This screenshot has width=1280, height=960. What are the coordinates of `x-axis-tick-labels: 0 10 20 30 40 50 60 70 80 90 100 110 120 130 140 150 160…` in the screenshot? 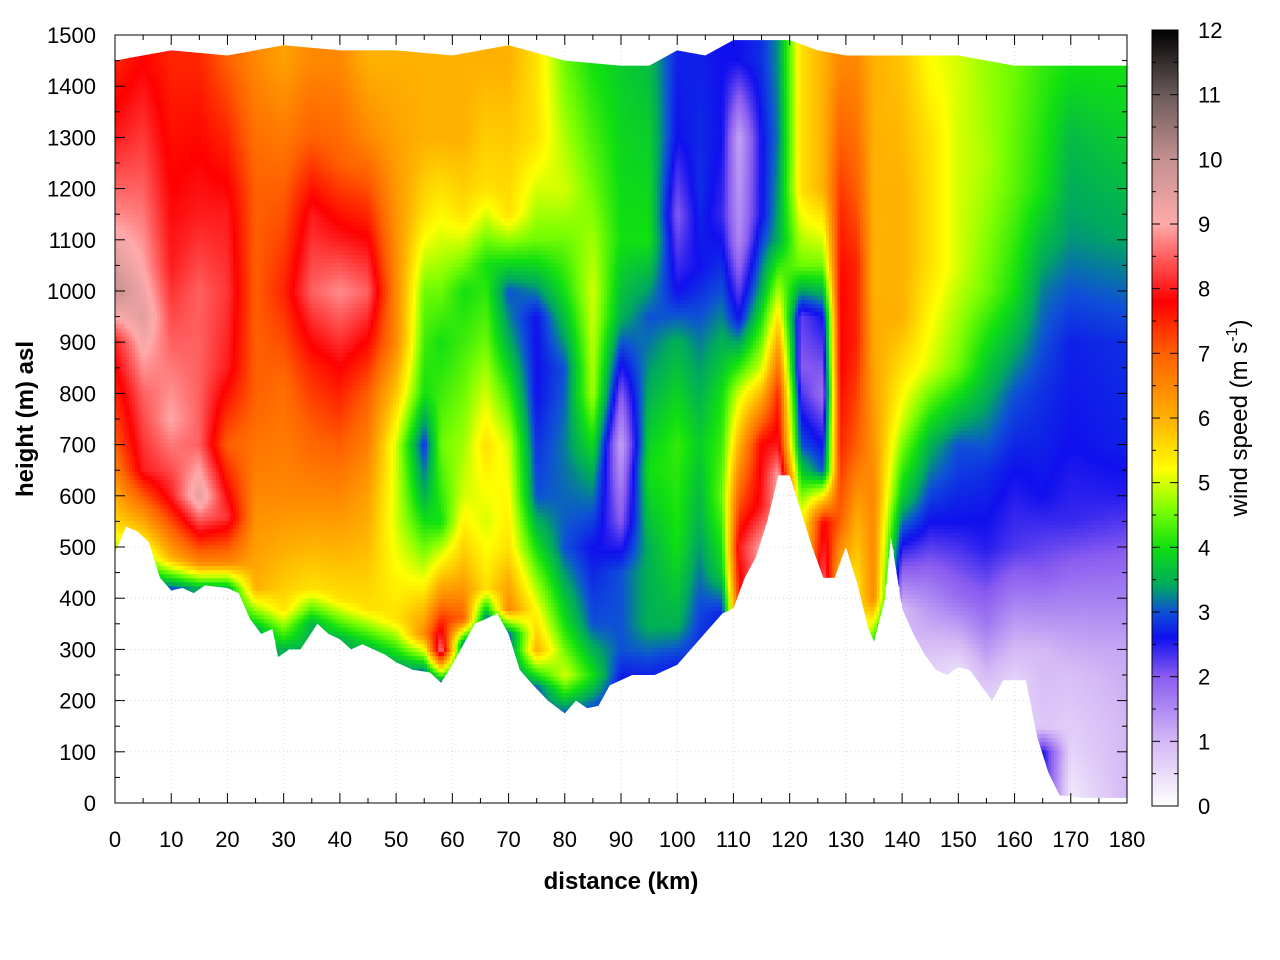 It's located at (627, 839).